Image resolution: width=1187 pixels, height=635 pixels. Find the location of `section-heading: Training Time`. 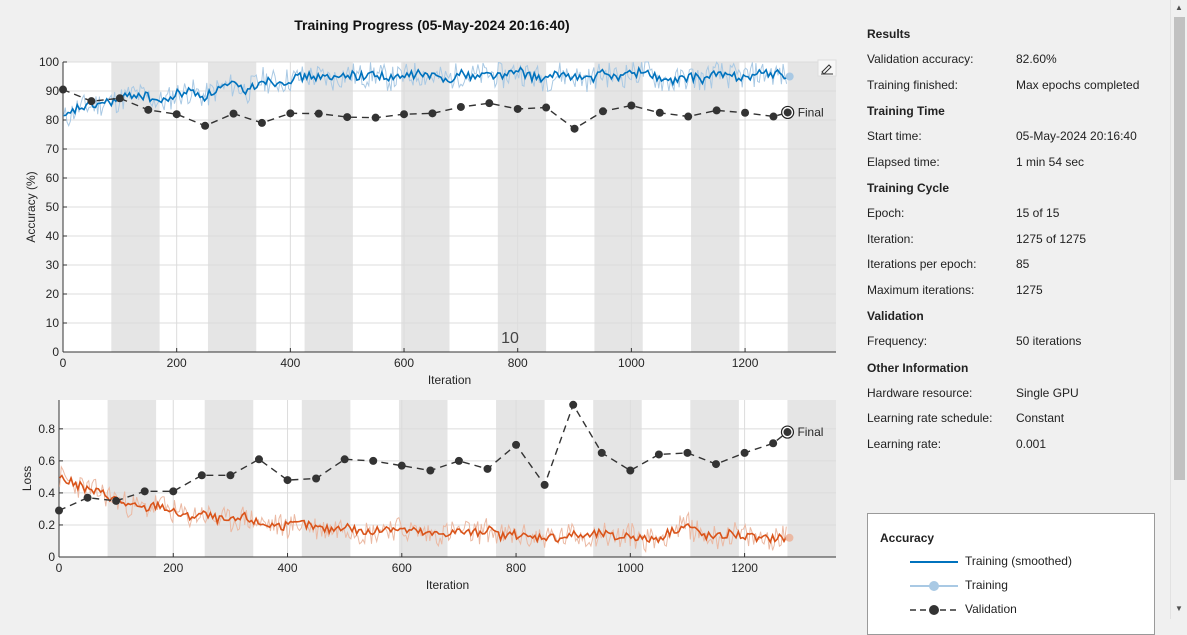

section-heading: Training Time is located at coordinates (906, 111).